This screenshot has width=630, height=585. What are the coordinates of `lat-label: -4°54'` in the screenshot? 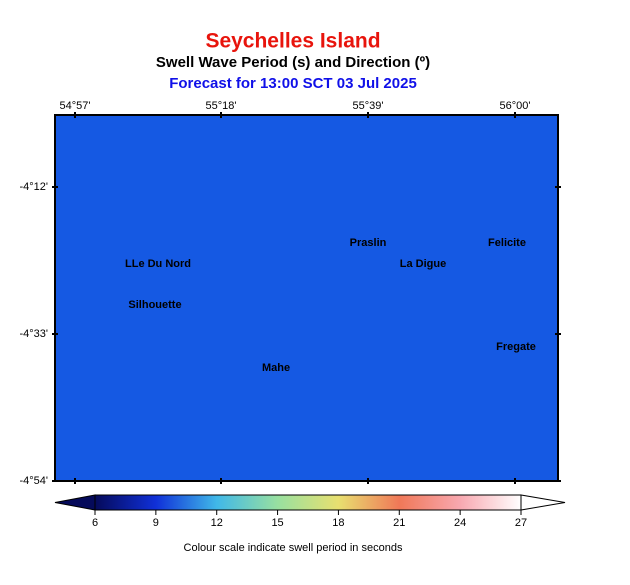 It's located at (33, 481).